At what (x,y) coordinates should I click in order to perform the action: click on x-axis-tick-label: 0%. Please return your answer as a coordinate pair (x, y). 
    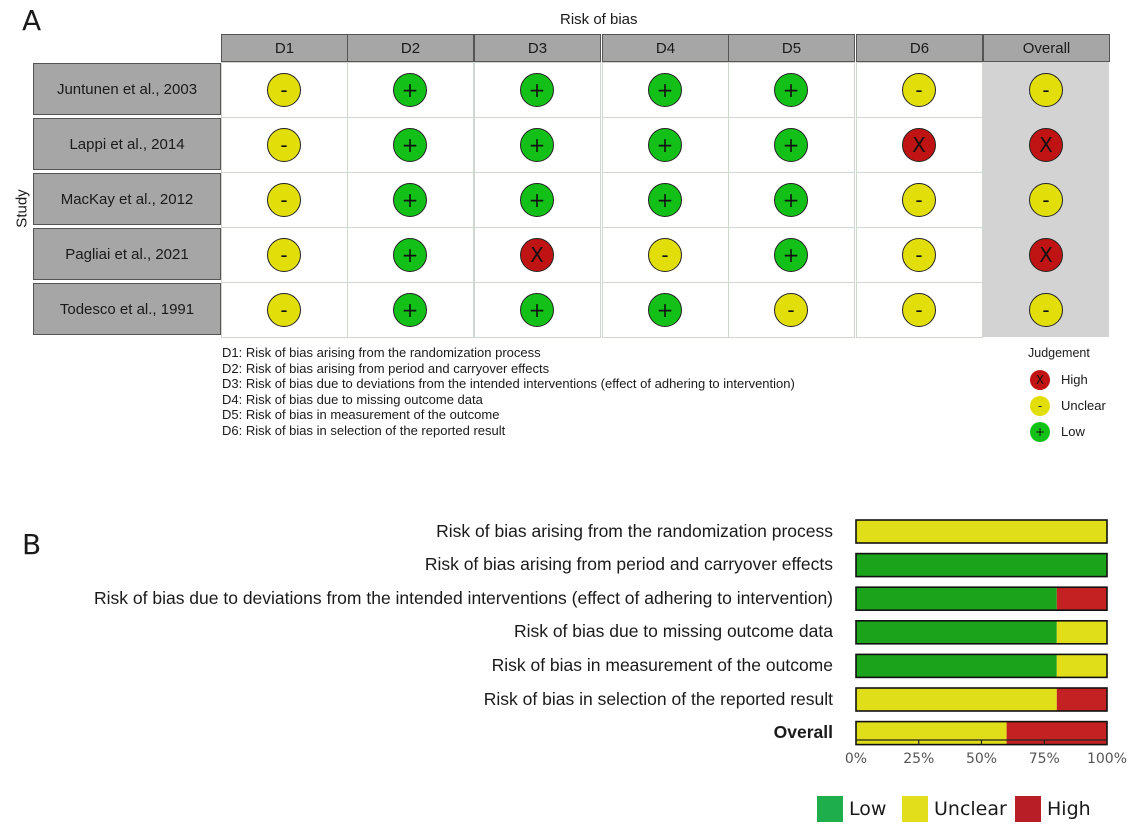
    Looking at the image, I should click on (856, 759).